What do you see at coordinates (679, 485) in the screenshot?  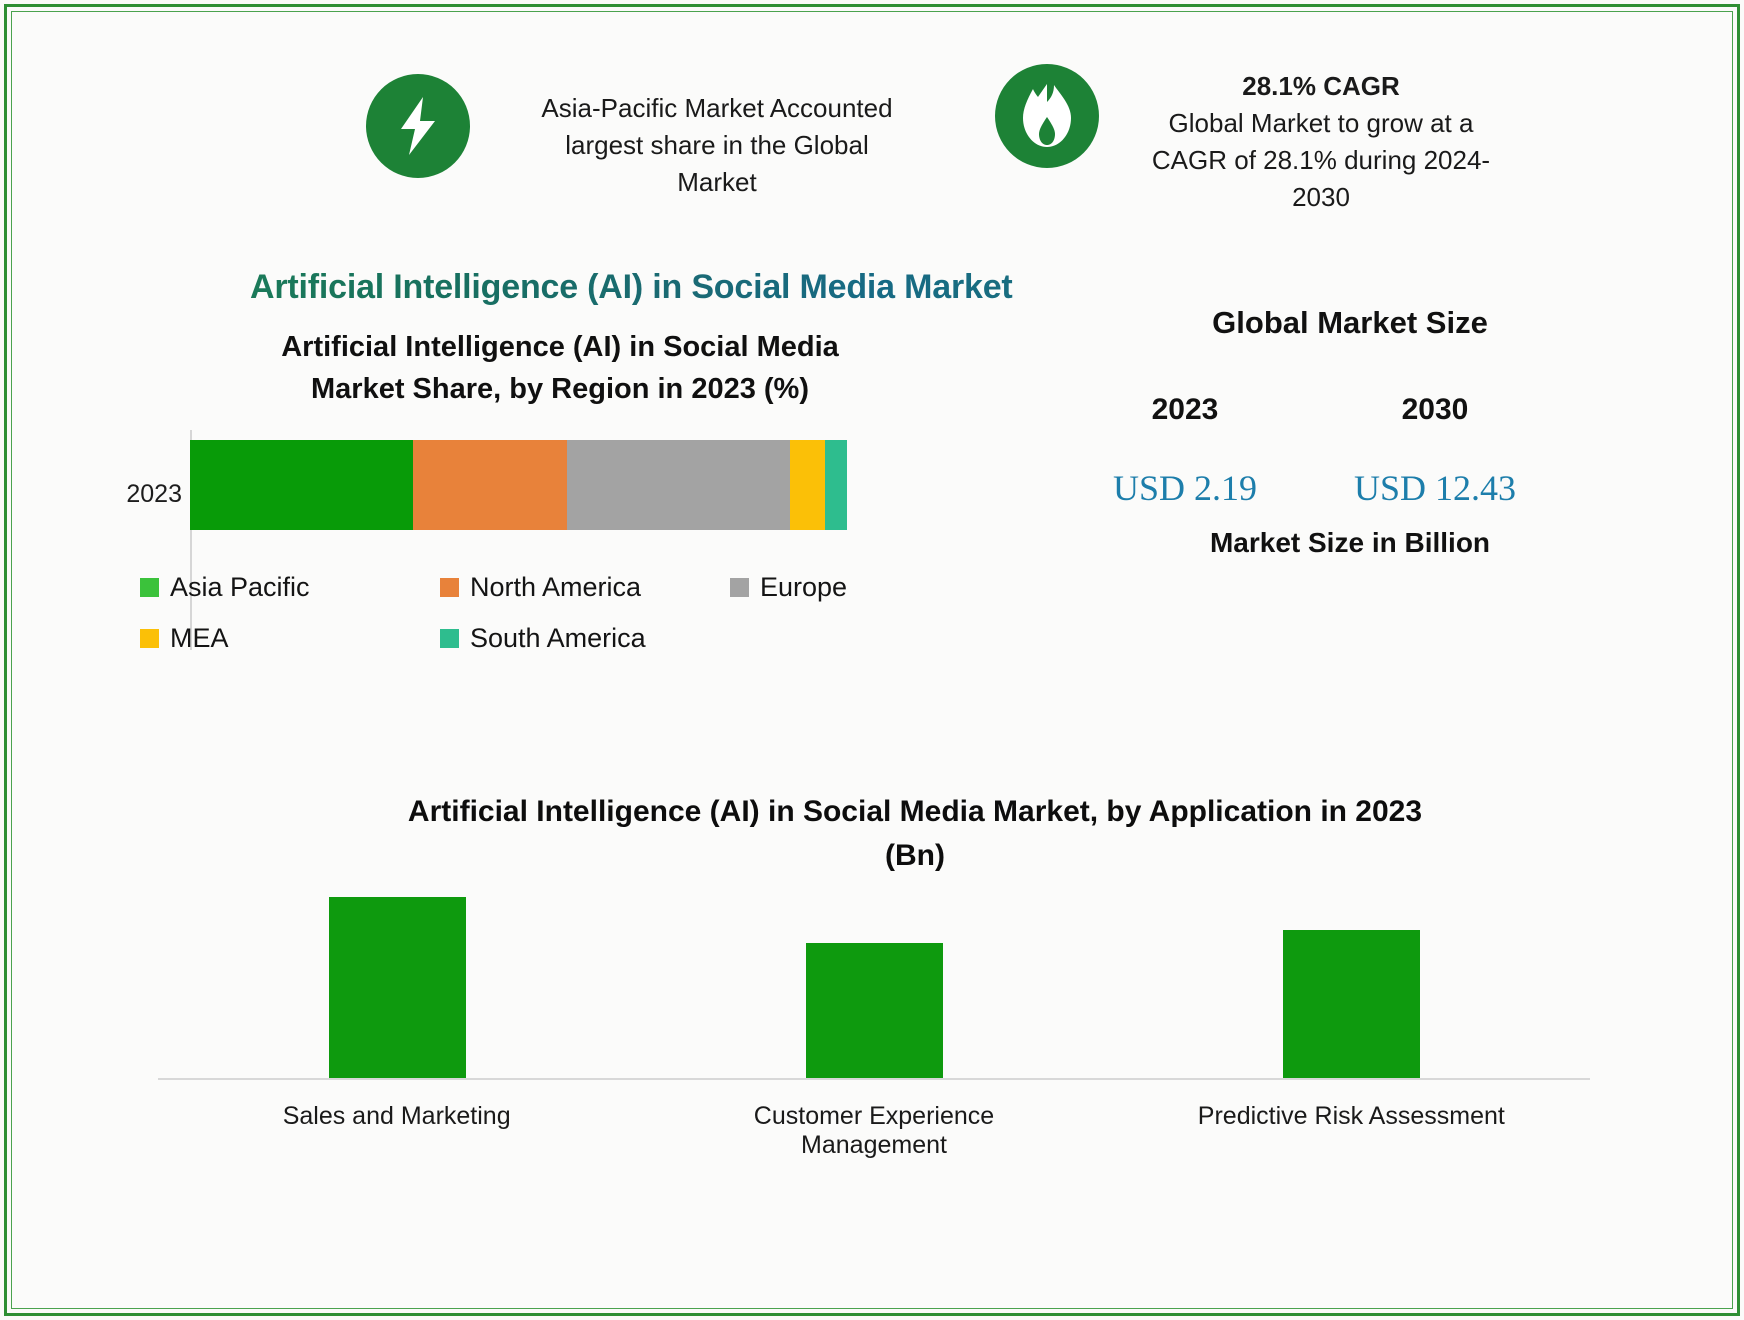 I see `stacked-segment-europe` at bounding box center [679, 485].